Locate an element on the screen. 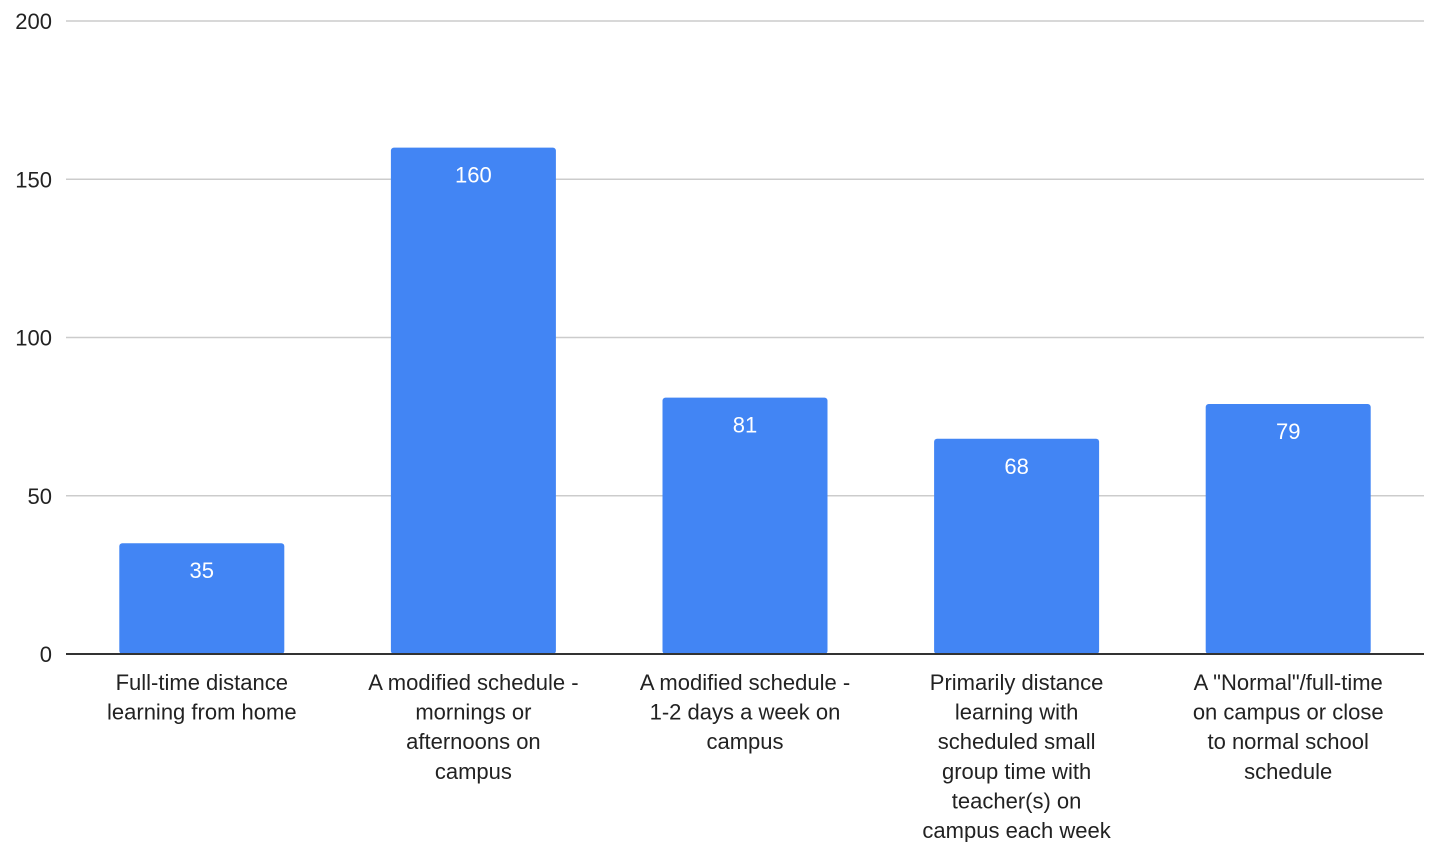  x-category-label-line: A "Normal"/full-time is located at coordinates (1288, 682).